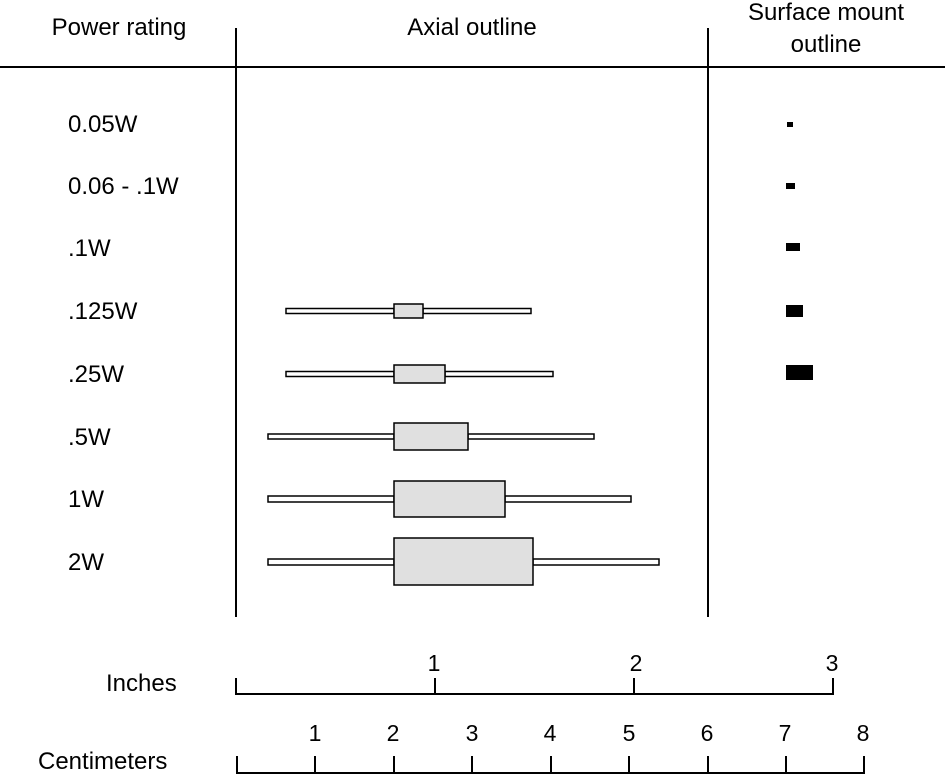 Image resolution: width=945 pixels, height=775 pixels. I want to click on smd-outline-0.05w, so click(790, 124).